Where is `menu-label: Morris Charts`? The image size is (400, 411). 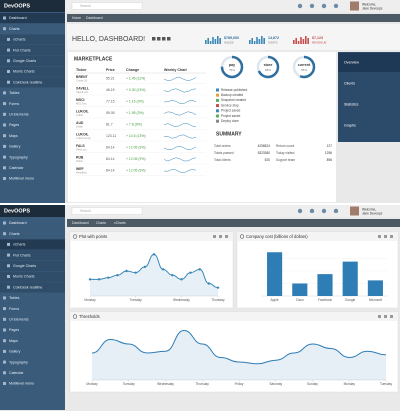 menu-label: Morris Charts is located at coordinates (24, 277).